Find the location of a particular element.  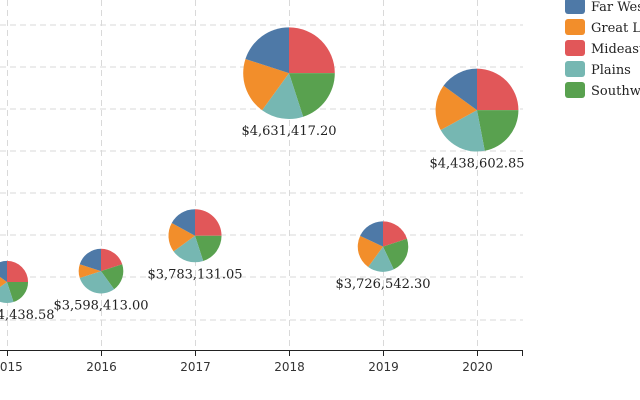

legend-item: Great Lakes is located at coordinates (602, 27).